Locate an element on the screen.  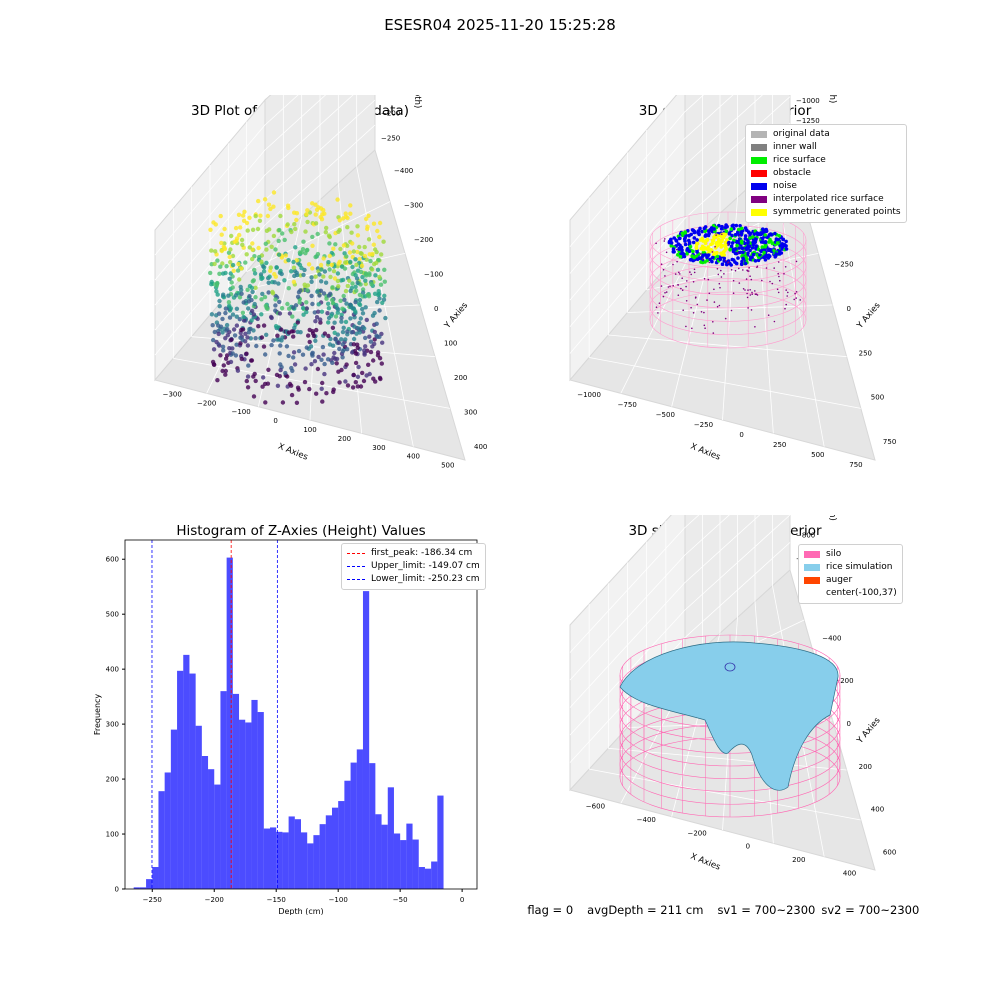
sim-gridline is located at coordinates (627, 590).